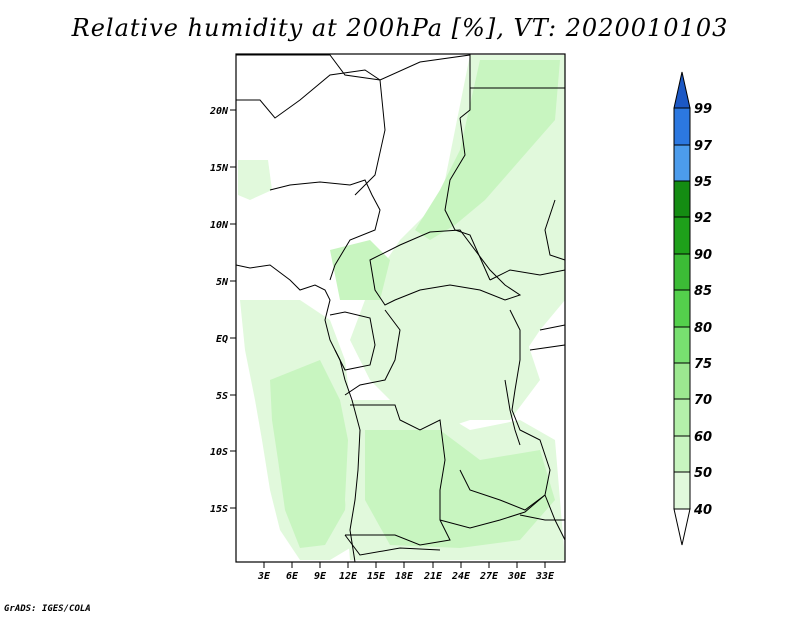 The width and height of the screenshot is (800, 618). I want to click on colorbar-label: 40, so click(702, 510).